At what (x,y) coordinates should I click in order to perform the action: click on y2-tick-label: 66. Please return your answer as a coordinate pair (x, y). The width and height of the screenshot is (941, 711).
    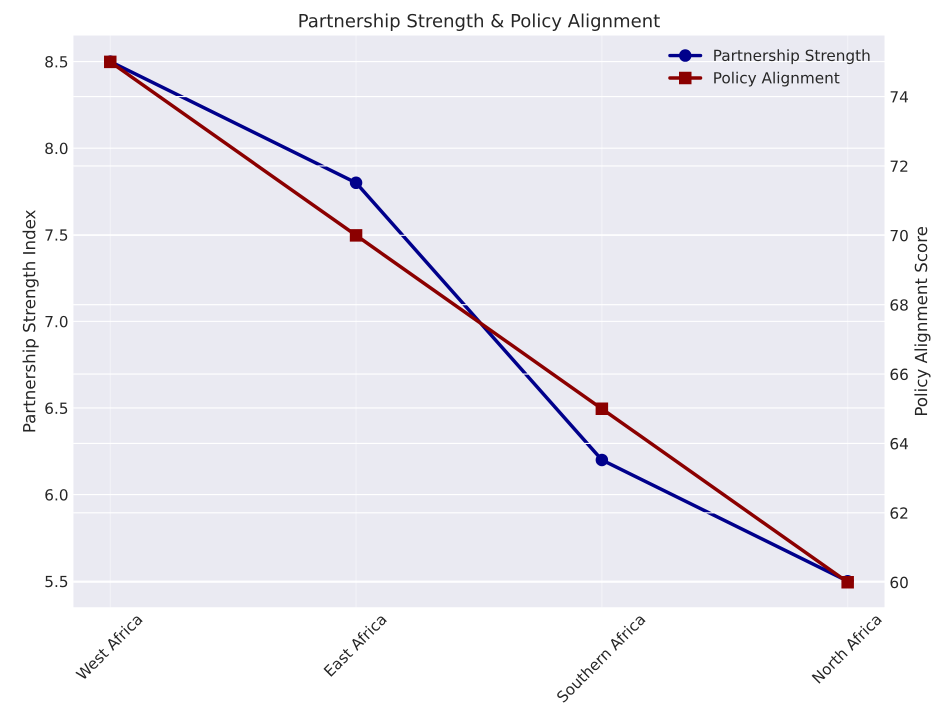
    Looking at the image, I should click on (899, 374).